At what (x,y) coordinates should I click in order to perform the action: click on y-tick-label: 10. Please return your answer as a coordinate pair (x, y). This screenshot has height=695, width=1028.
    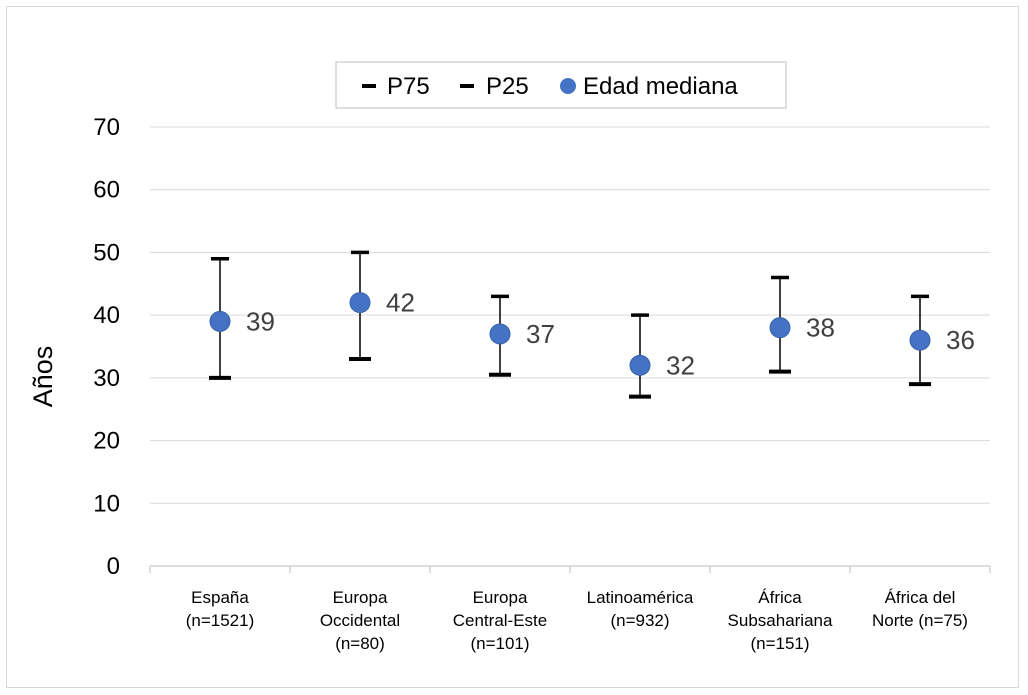
    Looking at the image, I should click on (106, 503).